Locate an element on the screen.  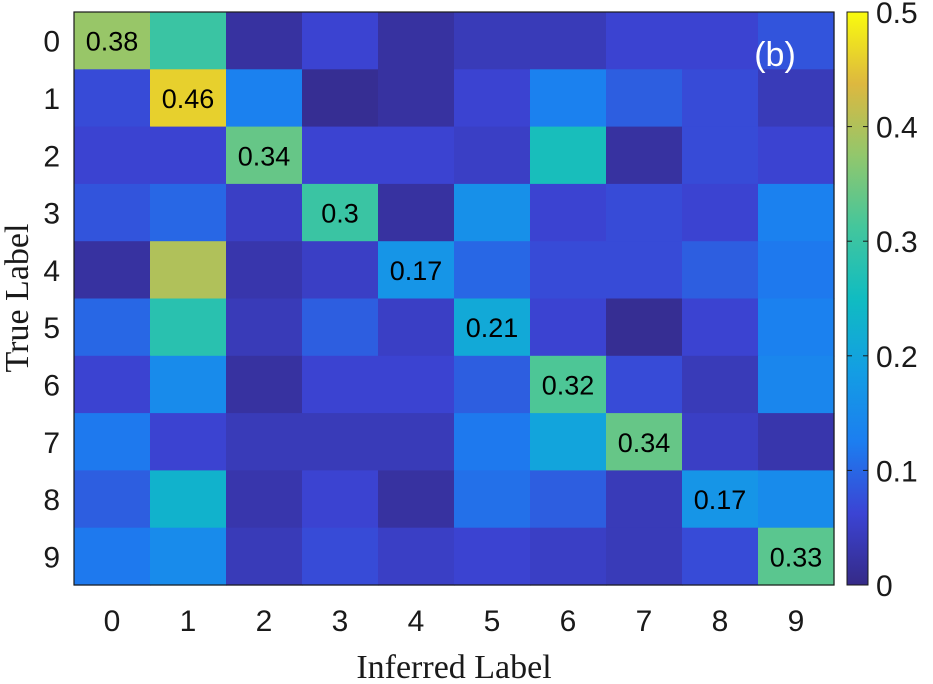
cell-value-label: 0.38 is located at coordinates (112, 42).